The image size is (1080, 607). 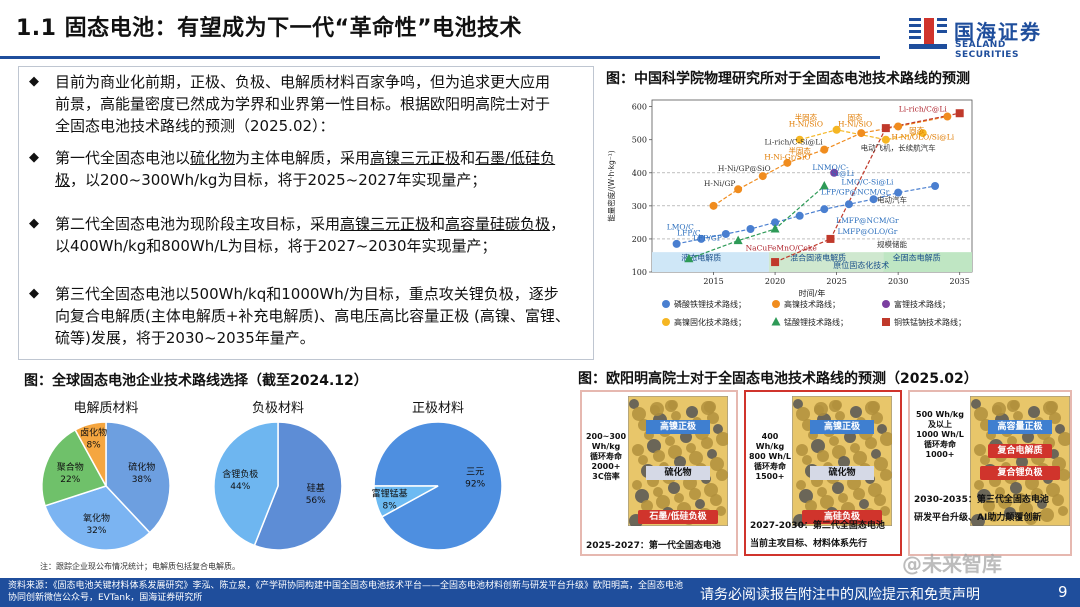 What do you see at coordinates (303, 82) in the screenshot?
I see `bullet-run: 目前为商业化前期，正极、负极、电解质材料百家争鸣，但为追求更大应用` at bounding box center [303, 82].